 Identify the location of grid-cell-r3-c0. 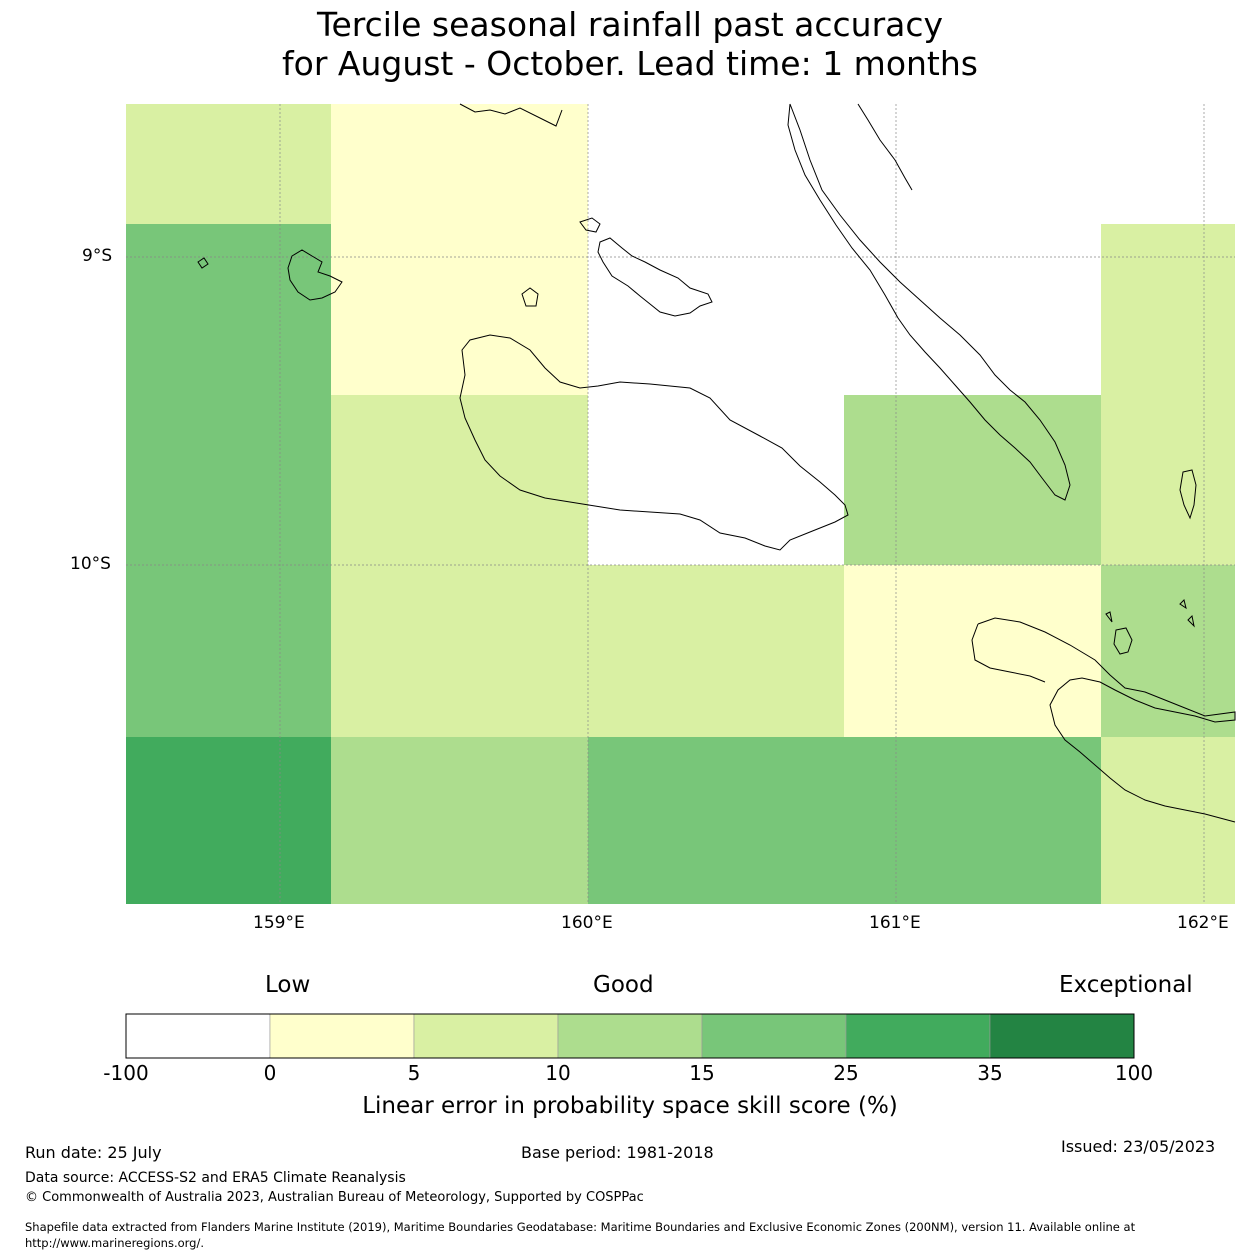
(228, 651).